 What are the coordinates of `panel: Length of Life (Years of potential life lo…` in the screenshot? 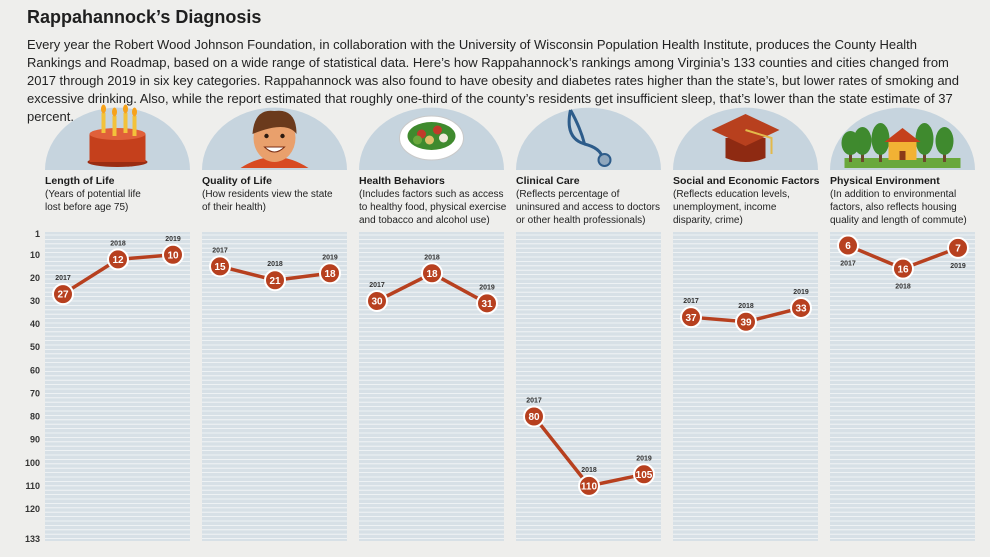 It's located at (117, 322).